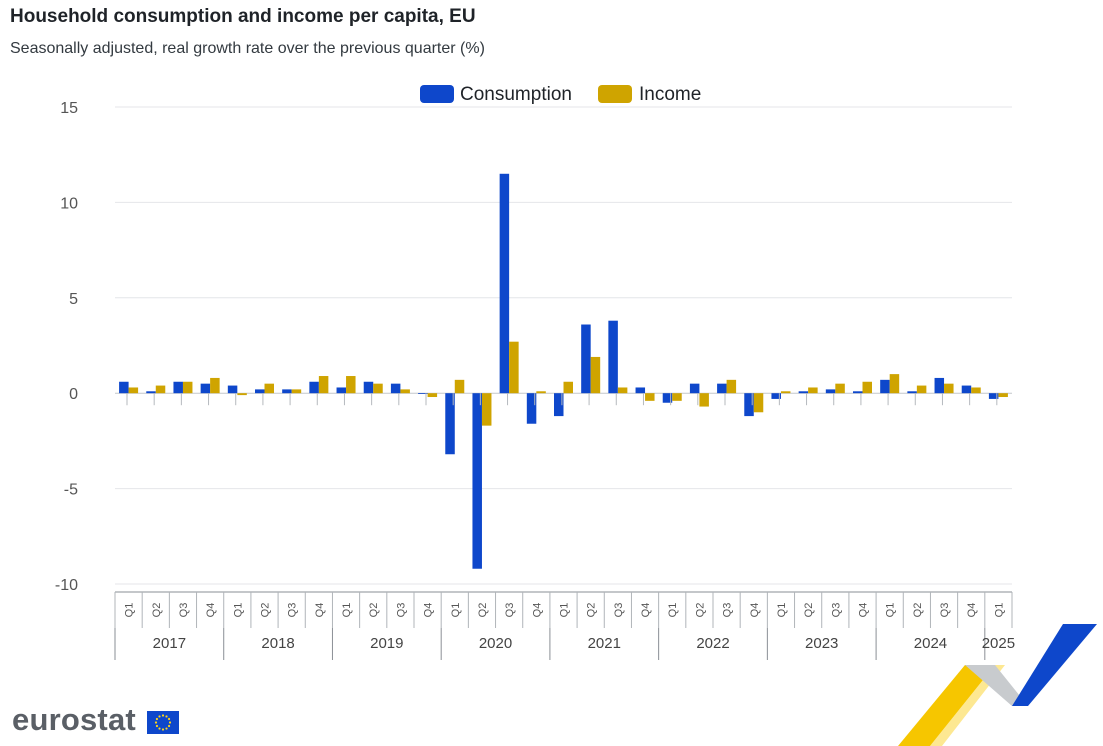  I want to click on year-label: 2019, so click(386, 643).